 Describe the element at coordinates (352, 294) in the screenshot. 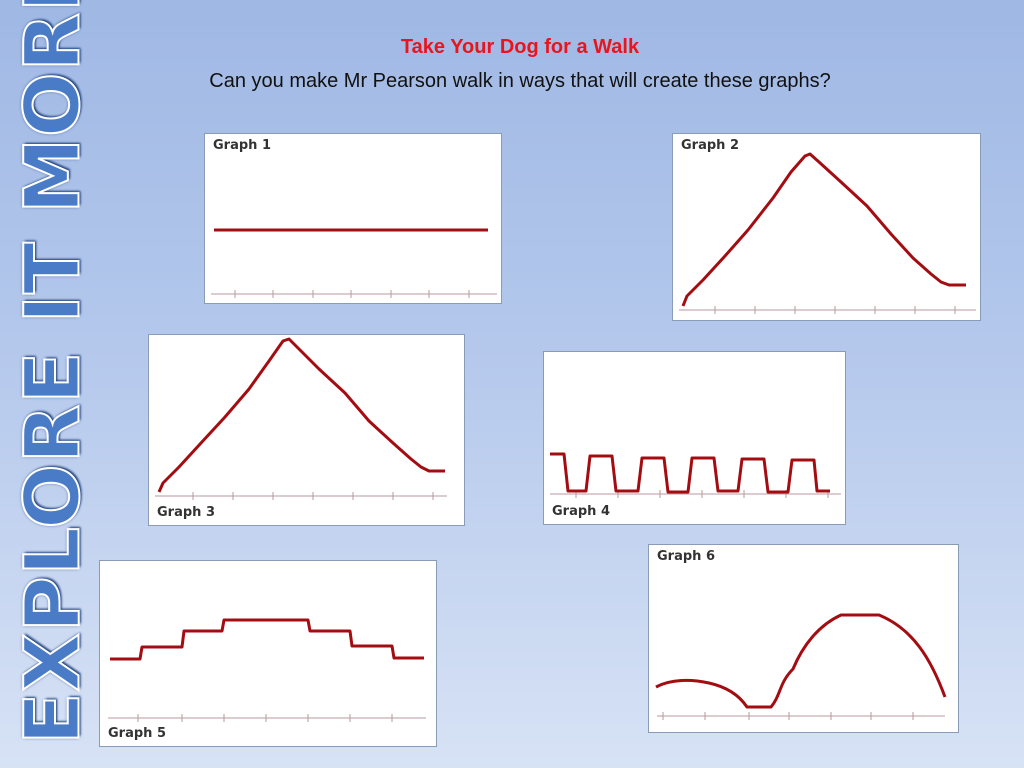

I see `graph-1-ticks` at that location.